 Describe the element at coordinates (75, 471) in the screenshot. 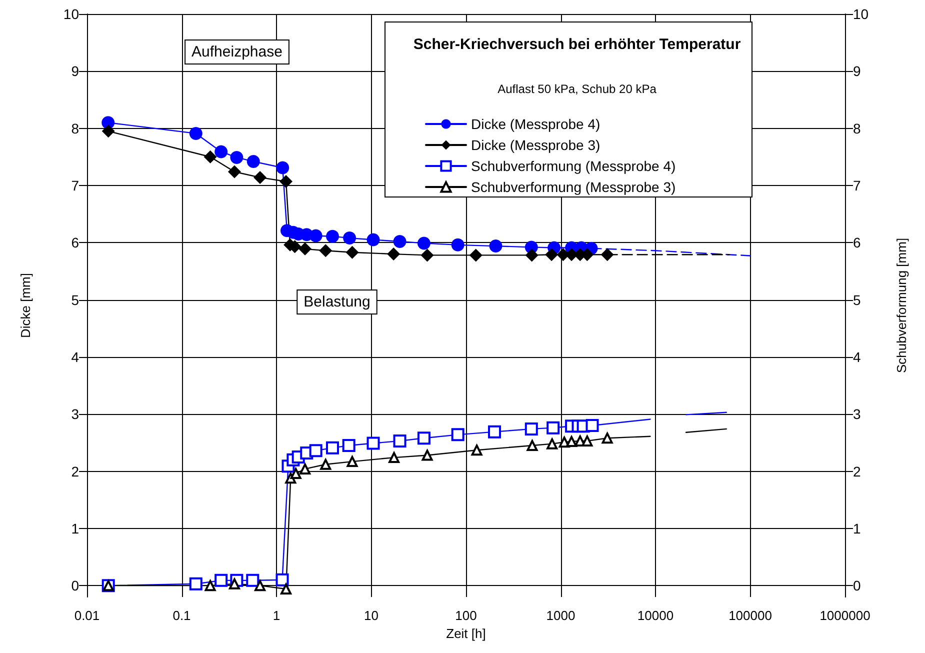

I see `y-tick-label: 2` at that location.